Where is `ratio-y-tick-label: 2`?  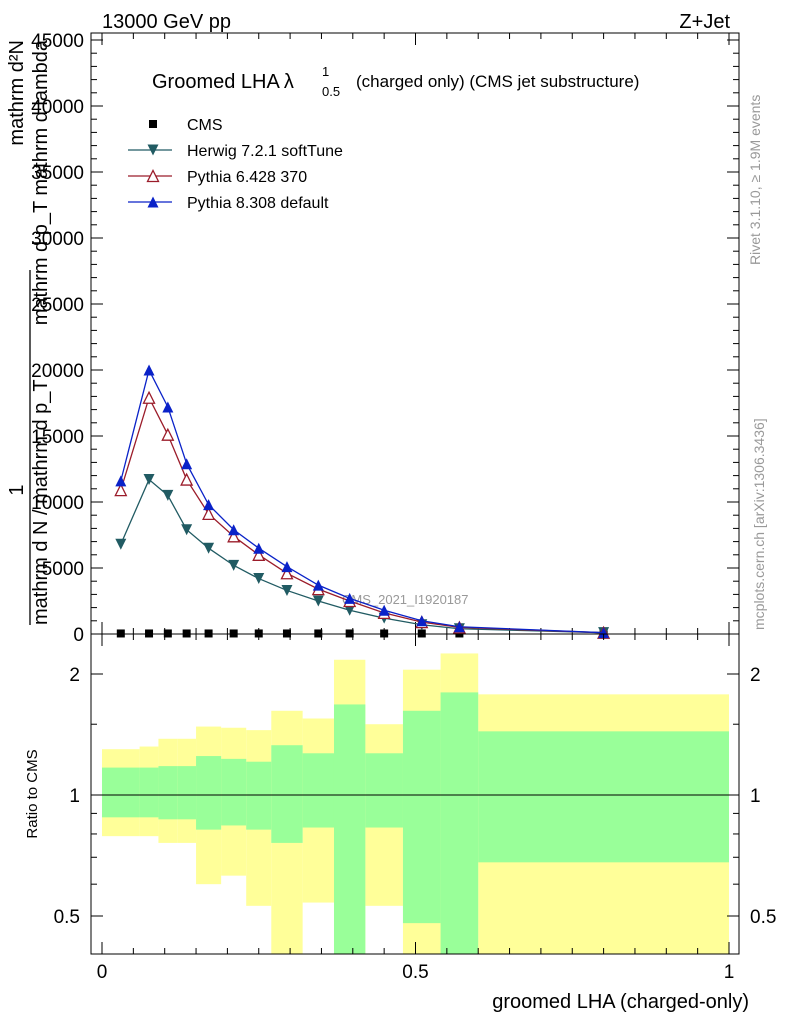 ratio-y-tick-label: 2 is located at coordinates (74, 675).